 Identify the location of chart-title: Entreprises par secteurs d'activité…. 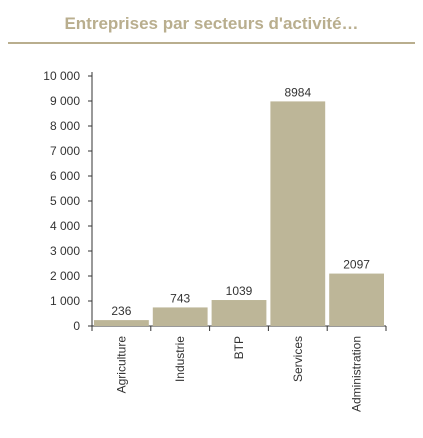
(211, 23).